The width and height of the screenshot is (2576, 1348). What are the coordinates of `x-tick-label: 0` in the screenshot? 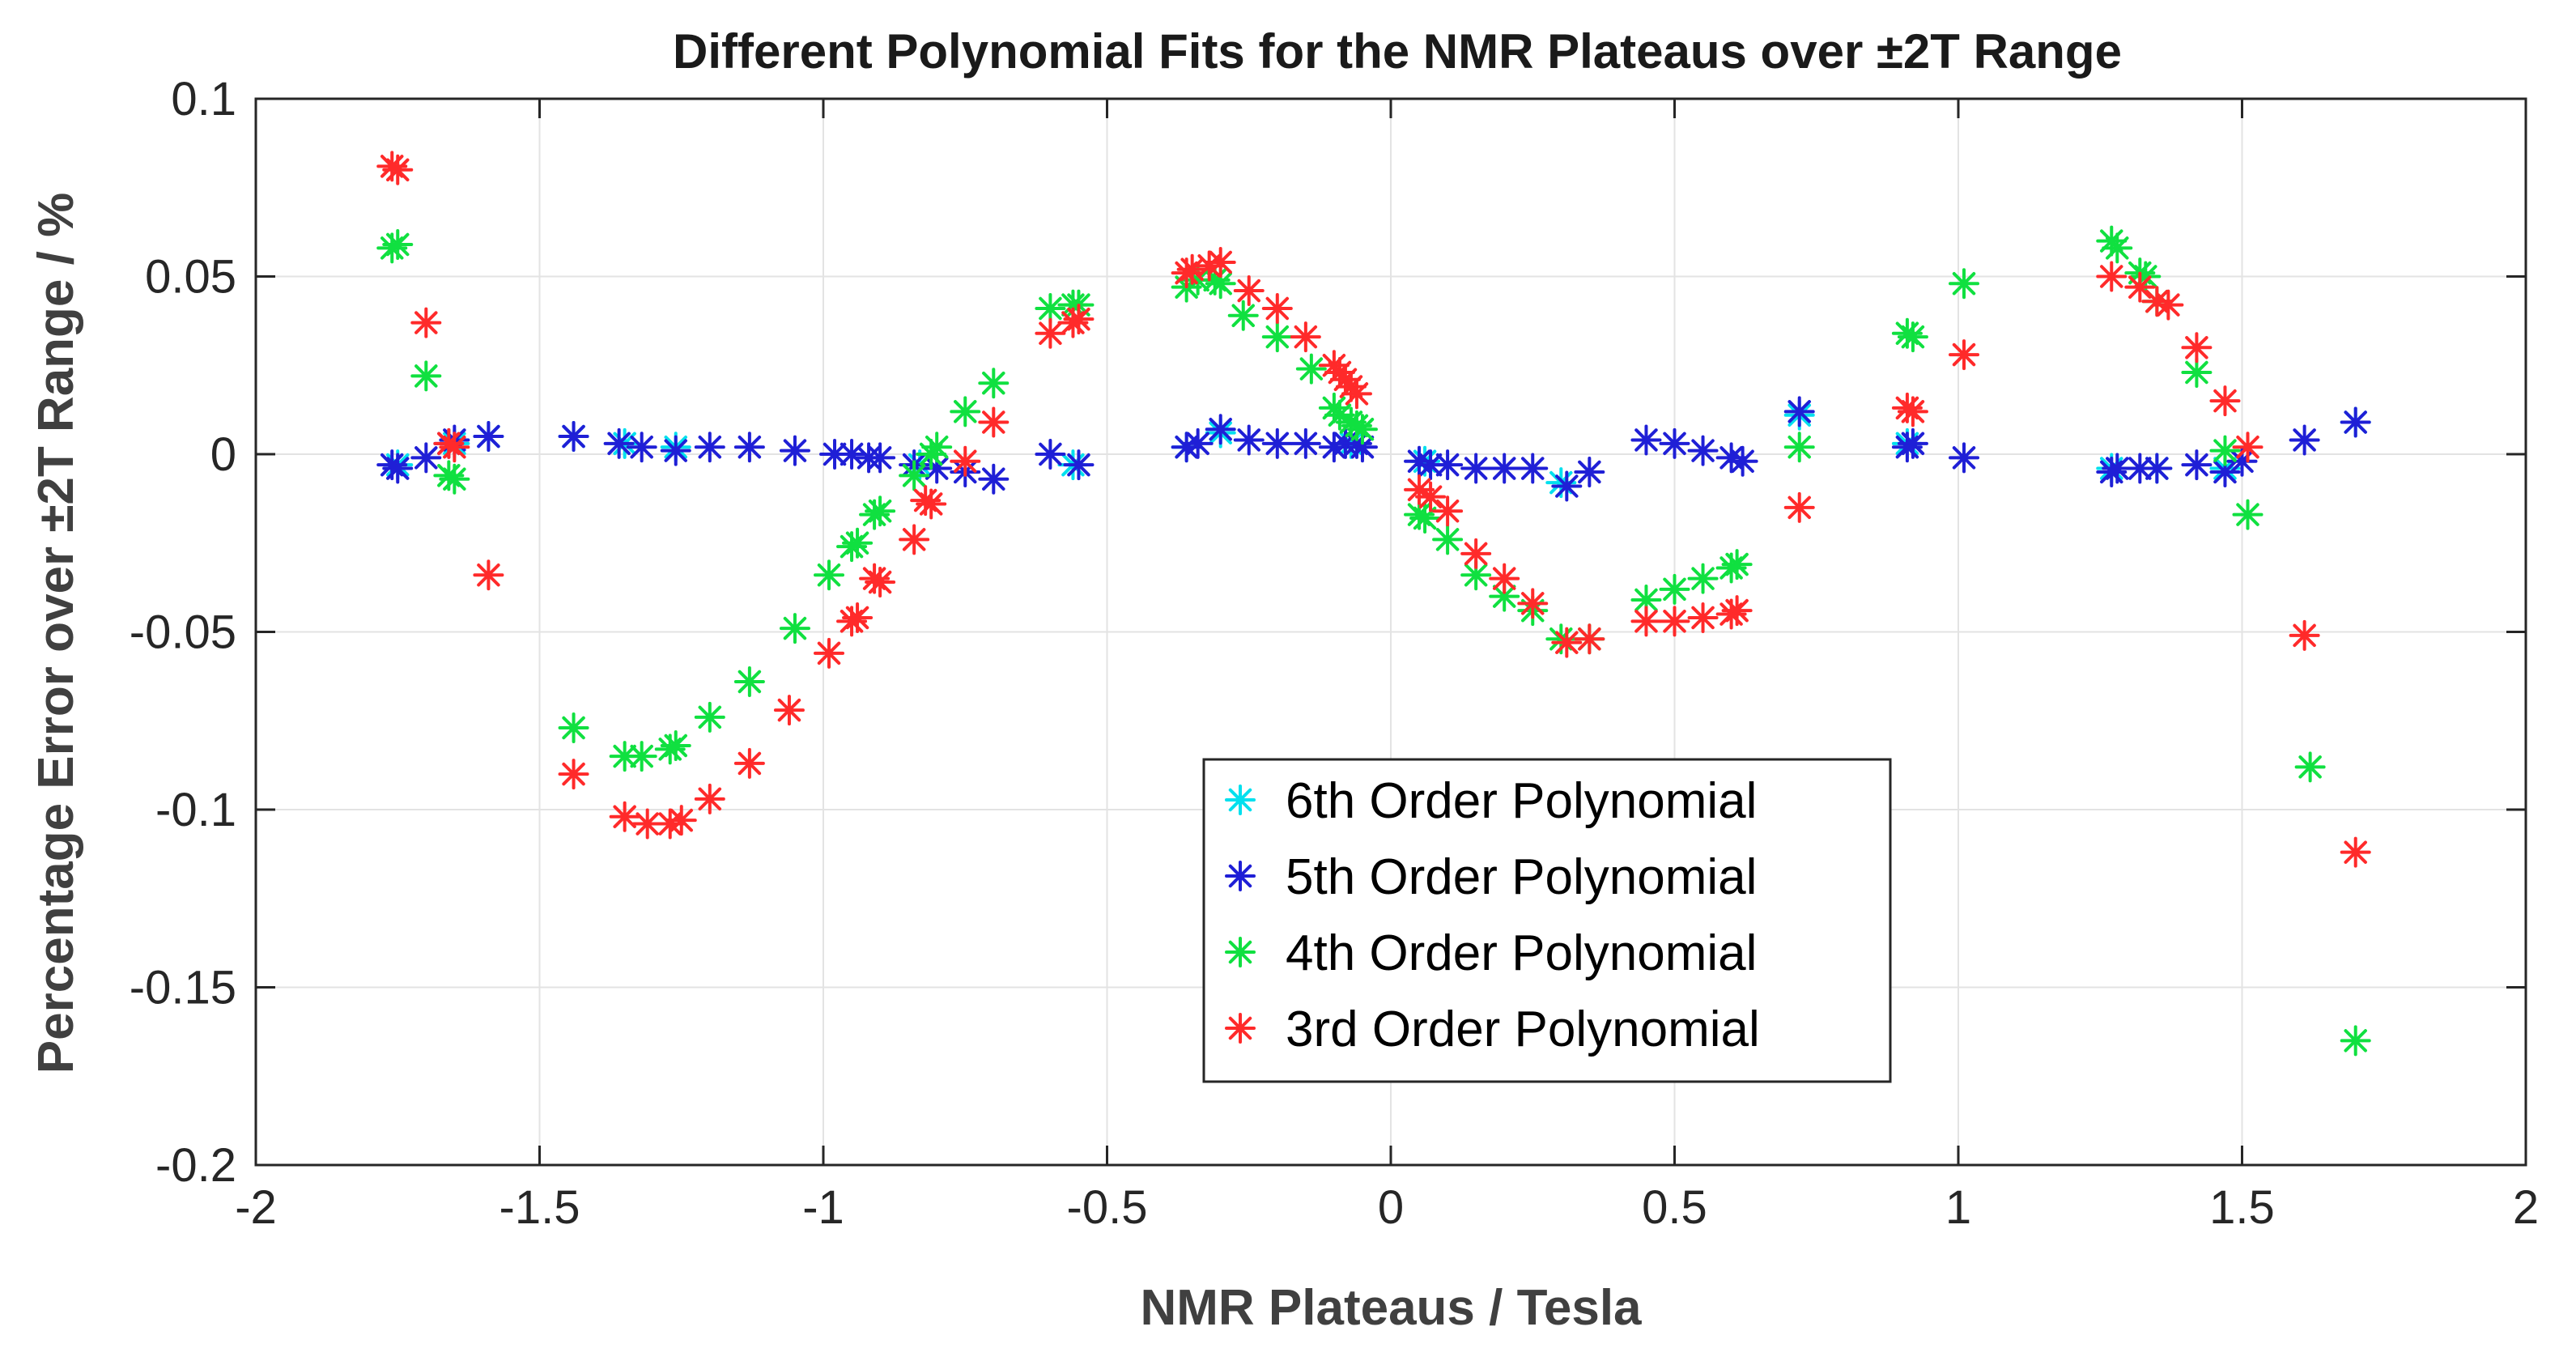 It's located at (1391, 1207).